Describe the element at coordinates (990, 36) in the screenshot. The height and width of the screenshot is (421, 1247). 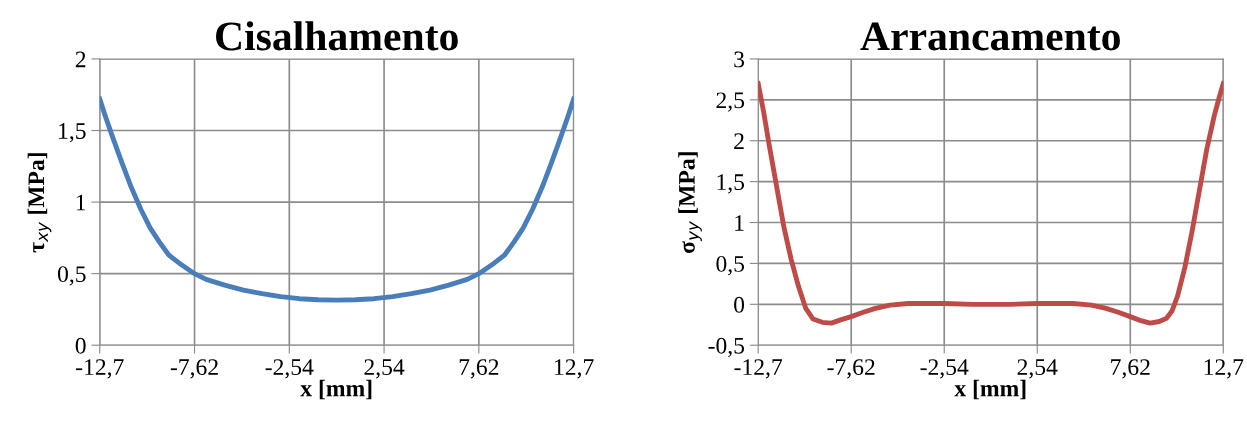
I see `chart-title: Arrancamento` at that location.